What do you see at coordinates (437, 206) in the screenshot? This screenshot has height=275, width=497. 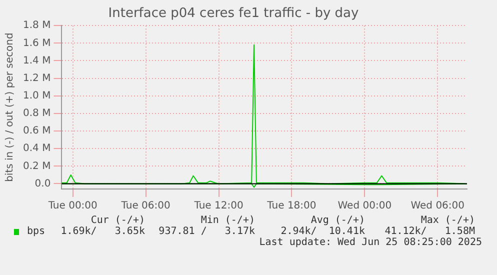 I see `x-tick-label: Wed 06:00` at bounding box center [437, 206].